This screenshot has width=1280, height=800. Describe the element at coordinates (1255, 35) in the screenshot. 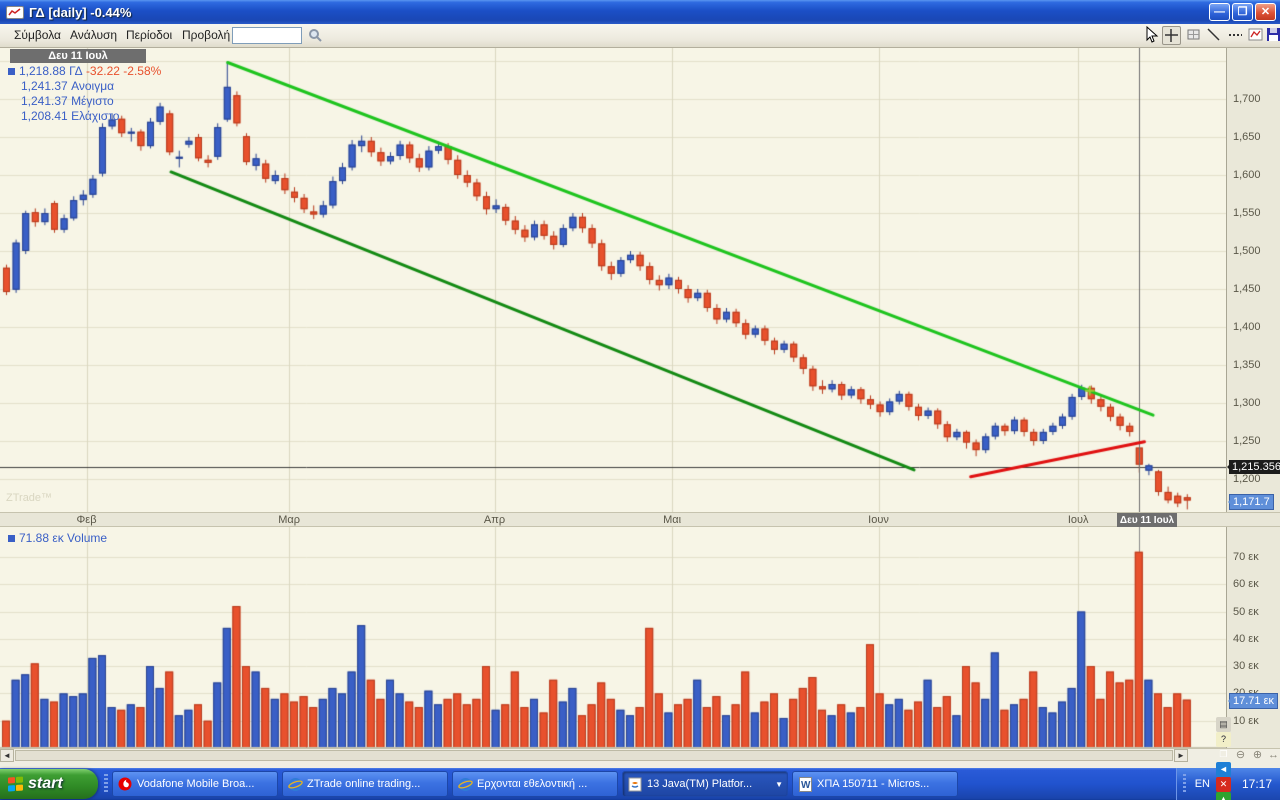

I see `chart-tool` at that location.